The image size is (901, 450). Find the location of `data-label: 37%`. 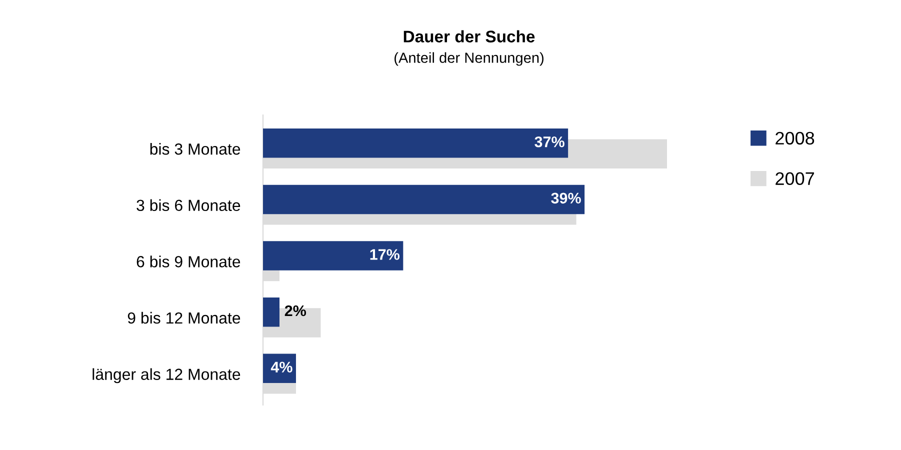

data-label: 37% is located at coordinates (549, 142).